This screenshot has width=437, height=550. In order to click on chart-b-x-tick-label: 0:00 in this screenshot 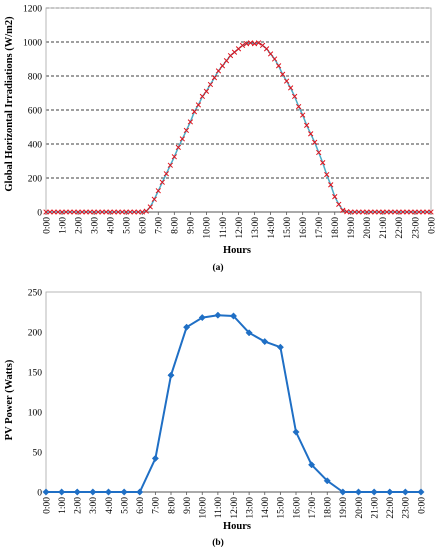, I will do `click(422, 505)`.